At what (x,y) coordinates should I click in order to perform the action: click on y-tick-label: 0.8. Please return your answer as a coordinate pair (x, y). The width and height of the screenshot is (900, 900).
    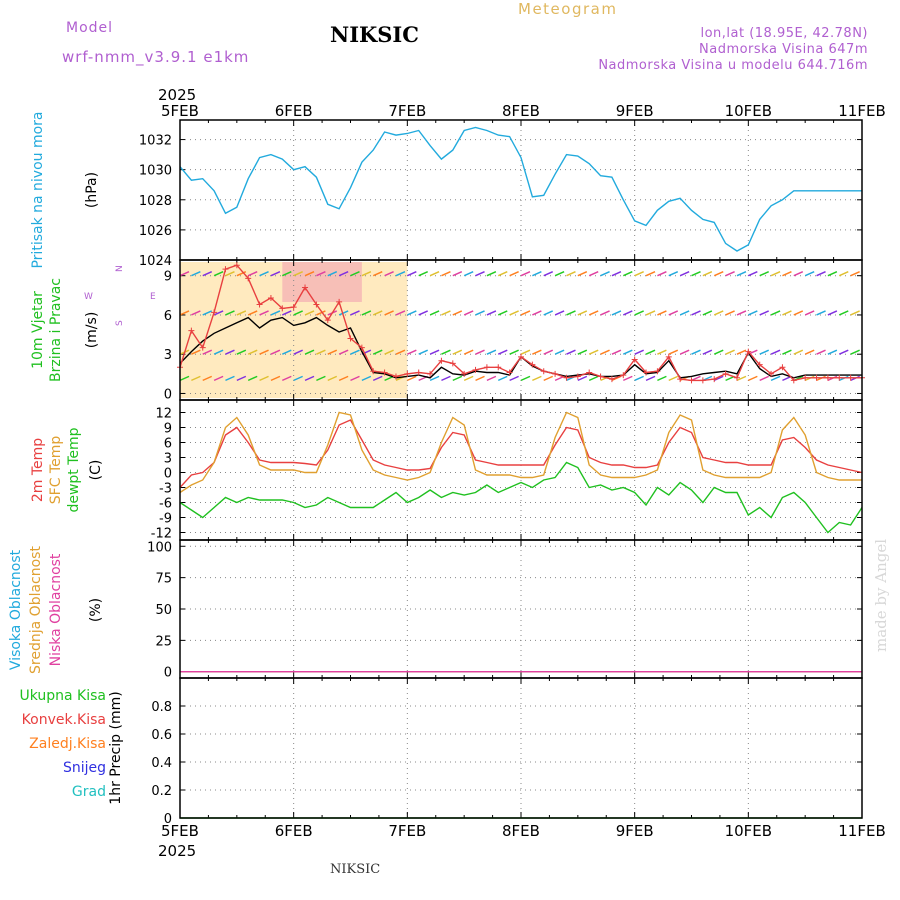
    Looking at the image, I should click on (161, 707).